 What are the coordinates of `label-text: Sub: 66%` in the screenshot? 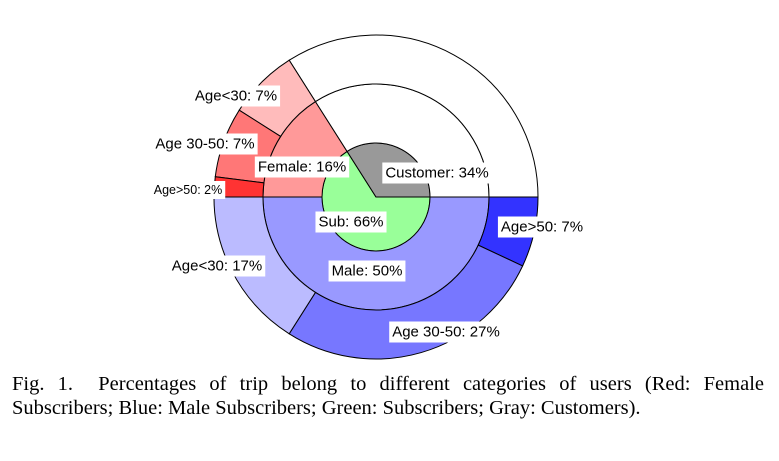 It's located at (350, 222).